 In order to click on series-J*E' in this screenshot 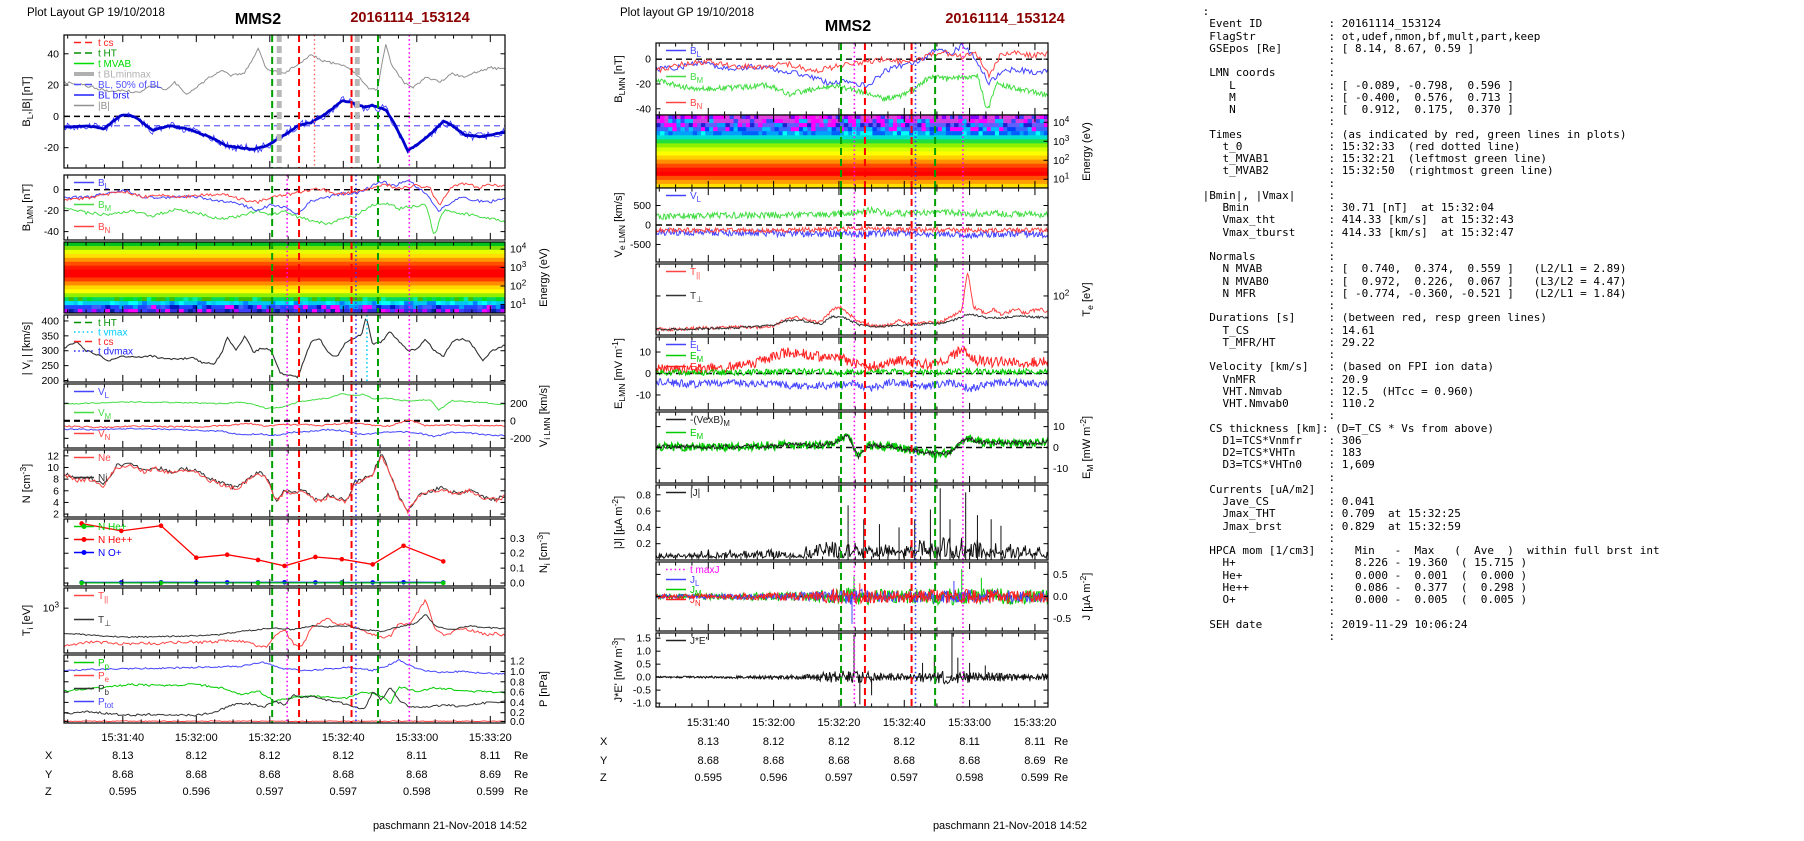, I will do `click(852, 677)`.